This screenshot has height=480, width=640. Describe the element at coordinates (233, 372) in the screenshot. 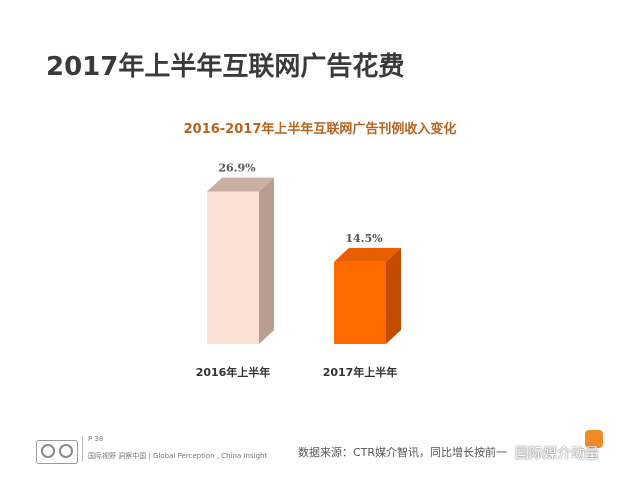

I see `category-label-0: 2016年上半年` at that location.